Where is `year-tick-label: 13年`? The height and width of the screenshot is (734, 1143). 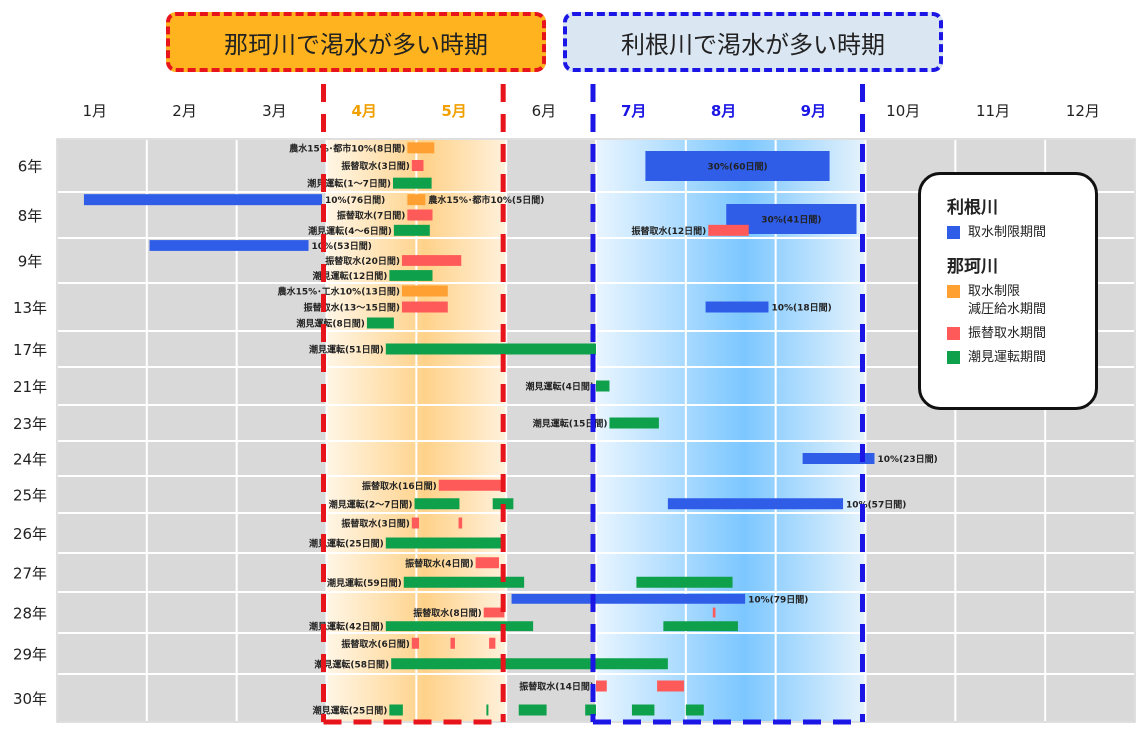
year-tick-label: 13年 is located at coordinates (30, 308).